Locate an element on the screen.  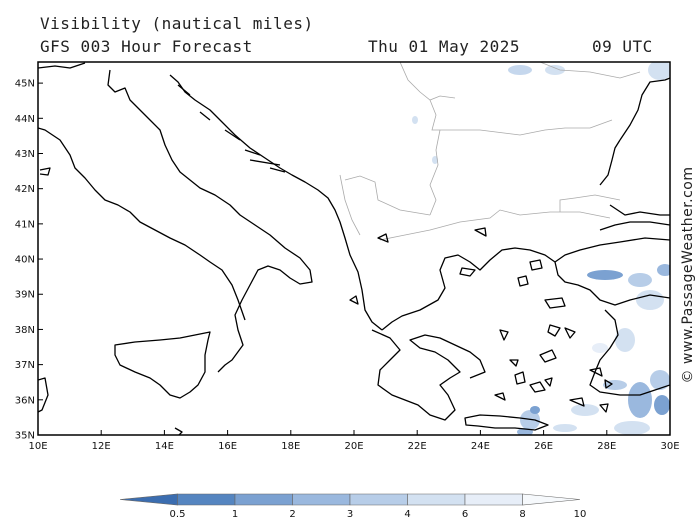
lat-label: 45N is located at coordinates (25, 84).